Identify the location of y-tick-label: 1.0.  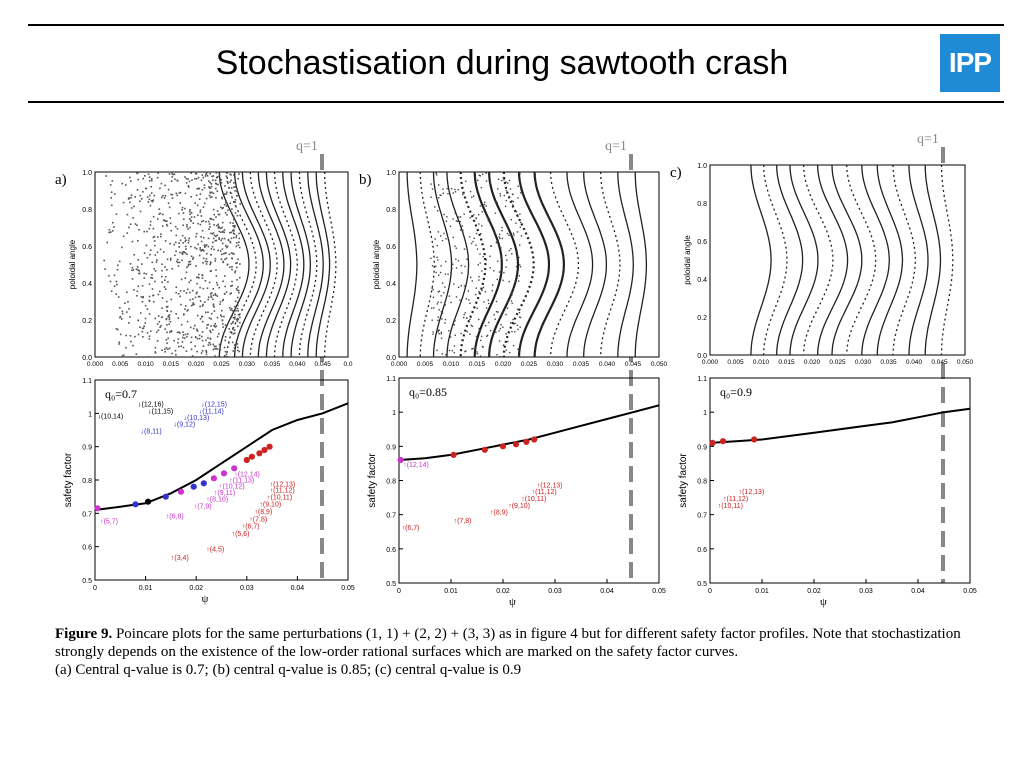
(391, 173).